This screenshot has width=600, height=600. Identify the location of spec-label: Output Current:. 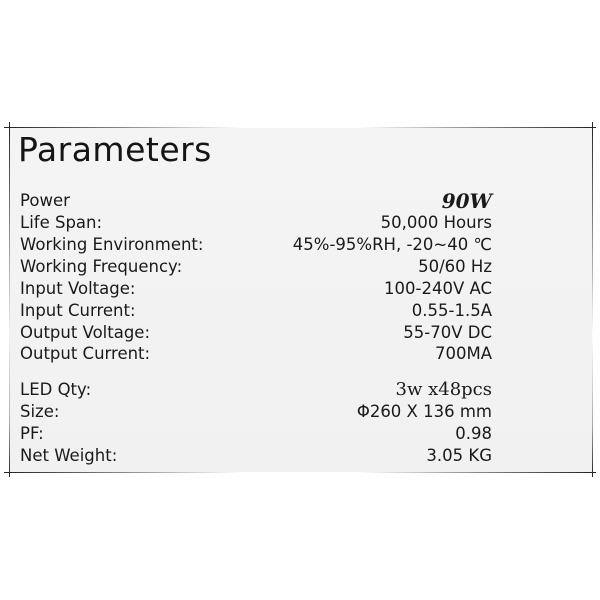
(85, 353).